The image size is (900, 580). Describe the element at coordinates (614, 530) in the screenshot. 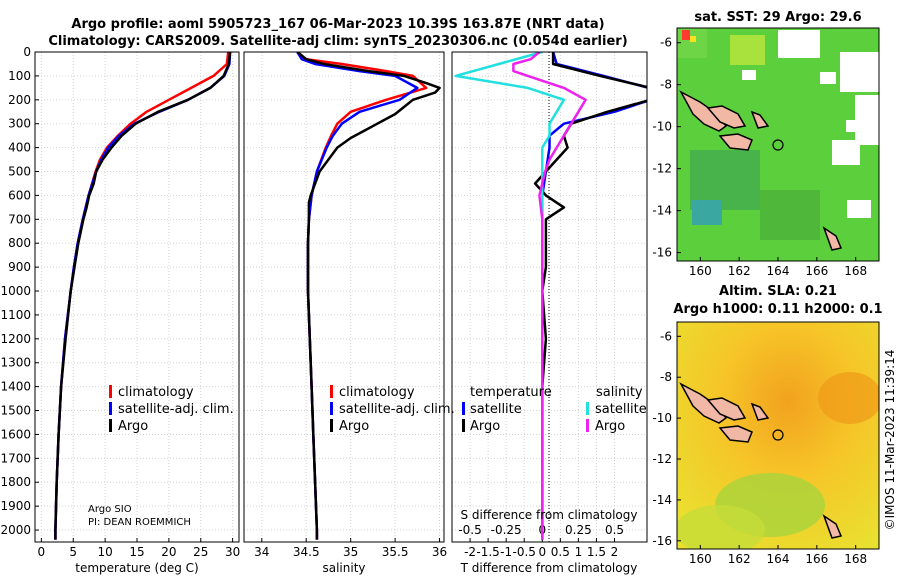

I see `s-tick-label: 0.5` at that location.